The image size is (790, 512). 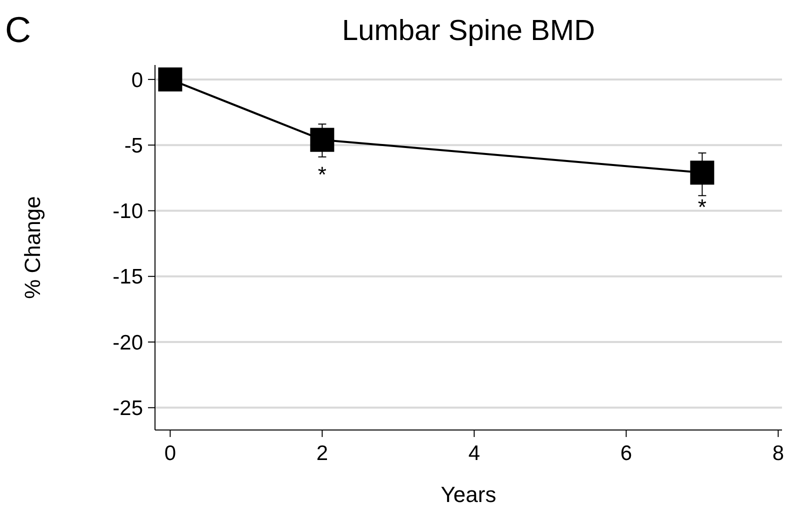 I want to click on y-tick-label: -5, so click(x=133, y=146).